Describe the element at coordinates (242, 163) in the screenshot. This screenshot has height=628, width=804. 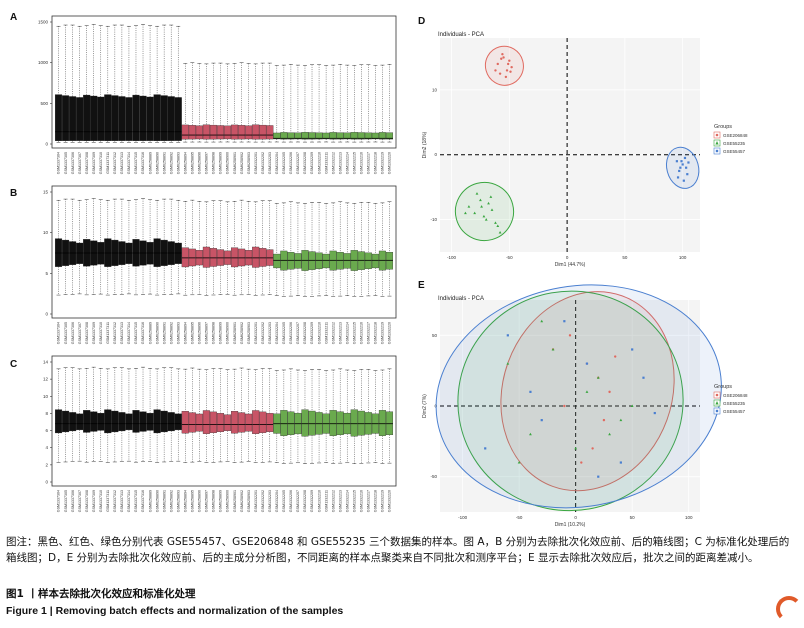
I see `sample-label: GSM6258902` at that location.